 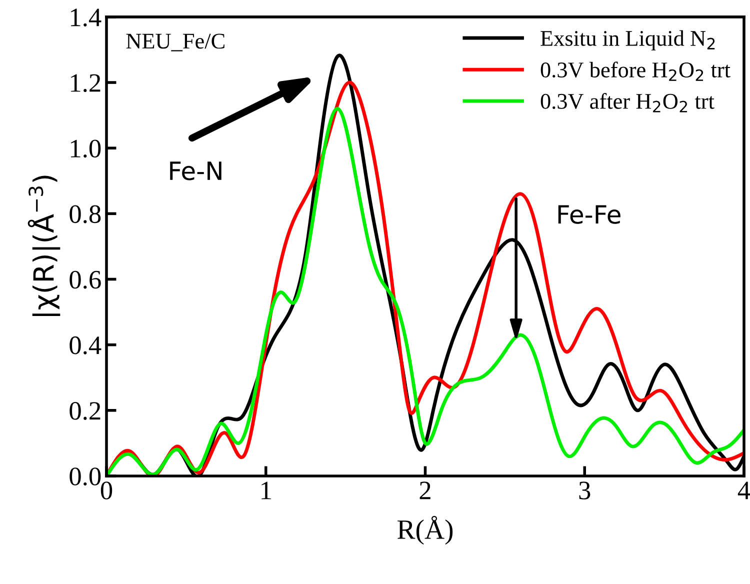 I want to click on y-tick-label: 0.8, so click(x=85, y=214).